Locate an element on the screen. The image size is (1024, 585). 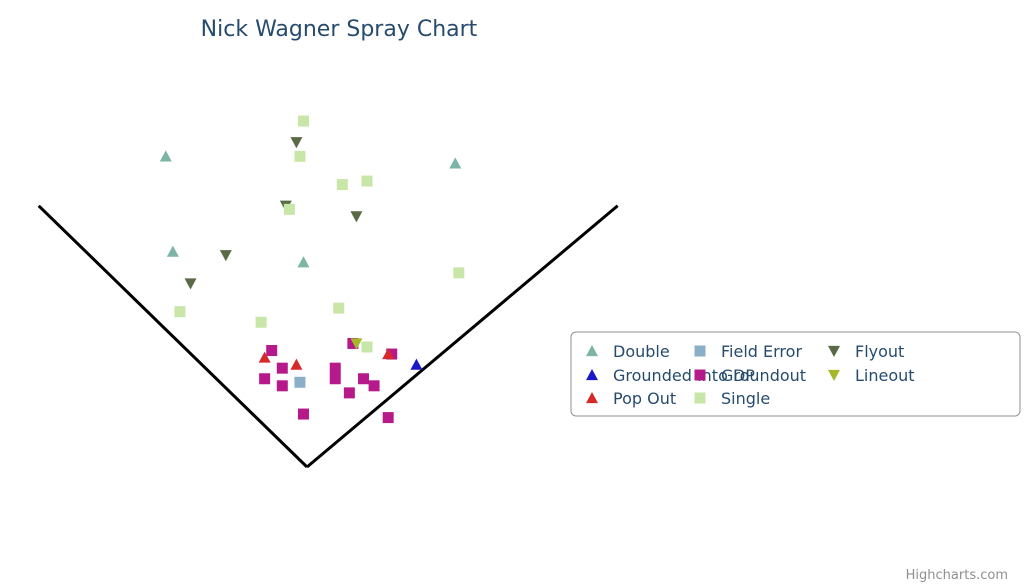
legend-item: Field Error is located at coordinates (748, 351).